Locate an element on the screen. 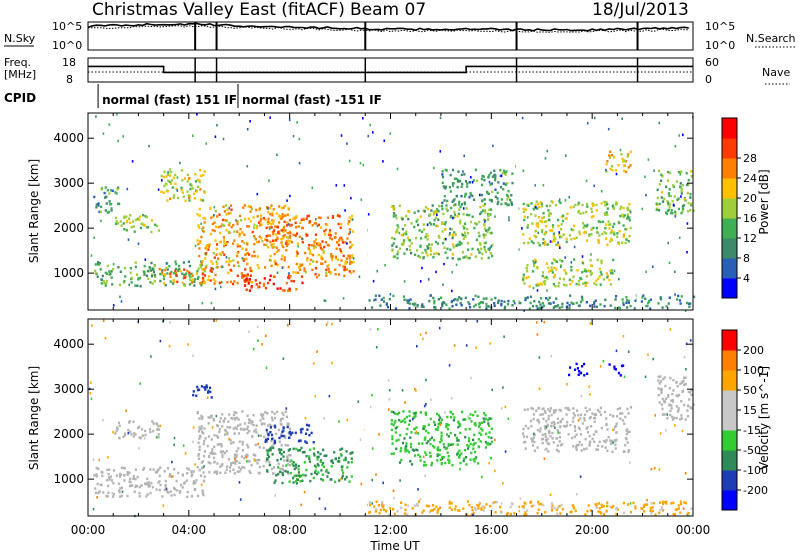  y-tick-label: 2000 is located at coordinates (68, 434).